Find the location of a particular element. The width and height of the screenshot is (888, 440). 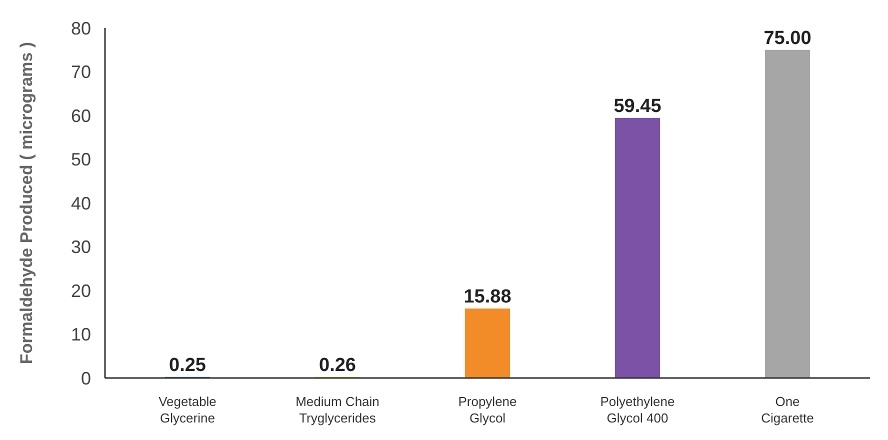

x-tick-label: Propylene Glycol is located at coordinates (487, 410).